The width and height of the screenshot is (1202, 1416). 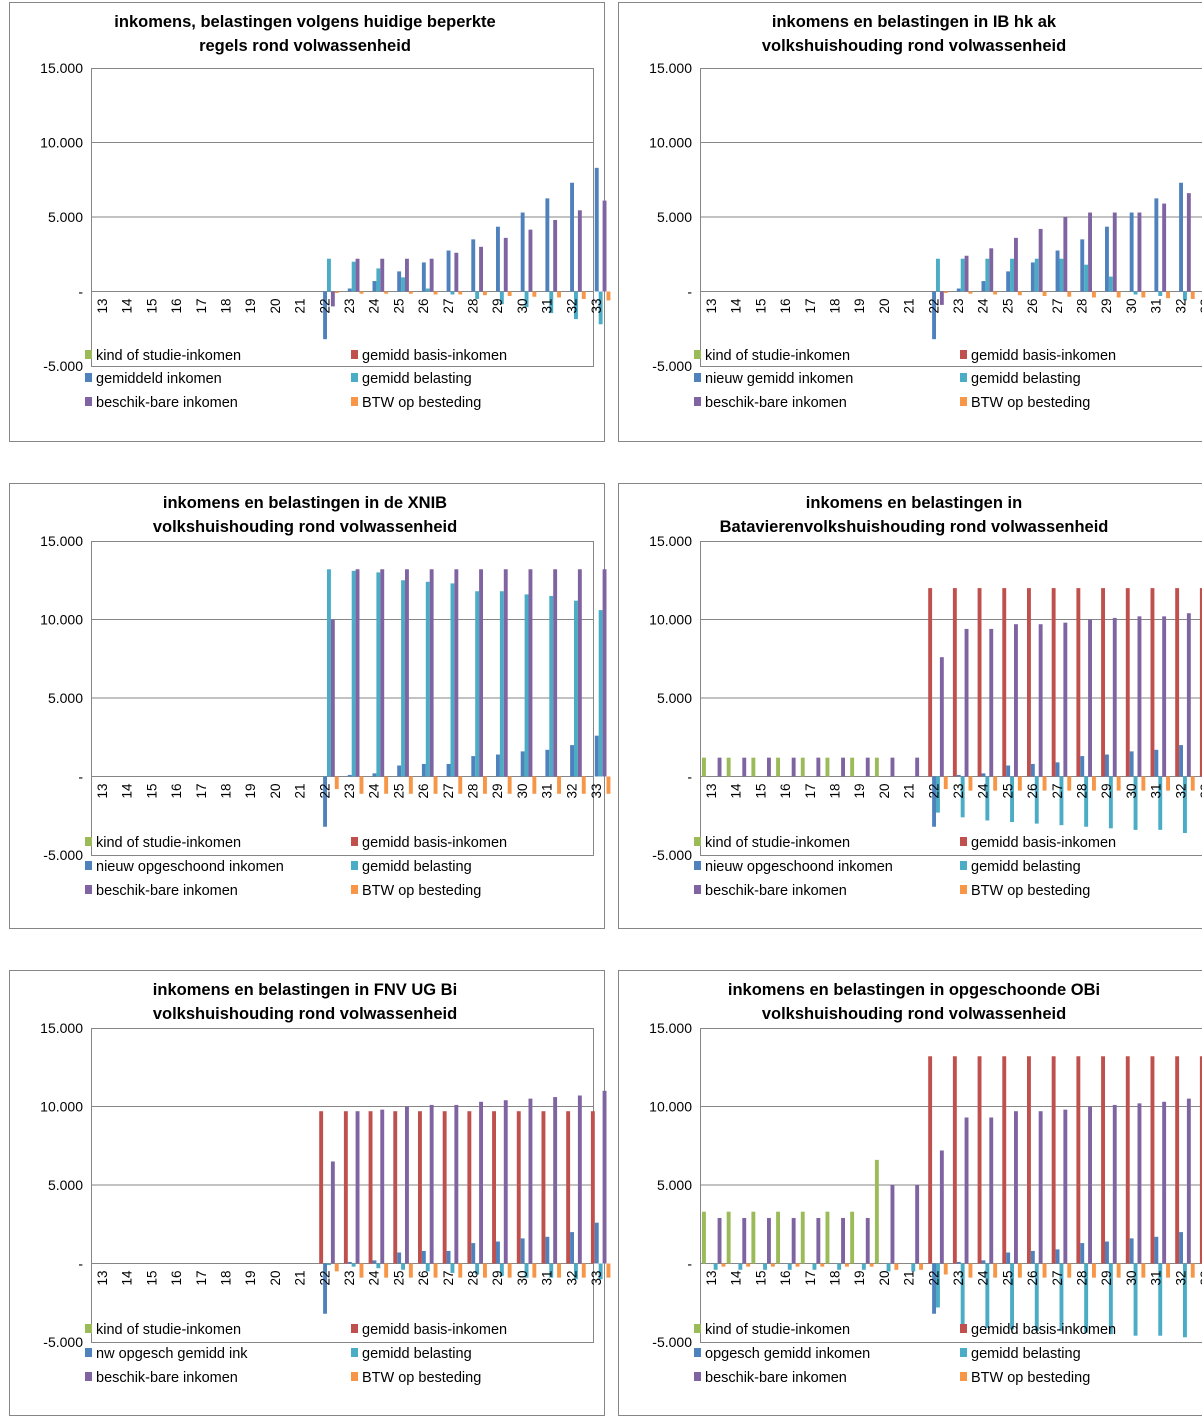 I want to click on x-tick-label: 32, so click(x=571, y=1278).